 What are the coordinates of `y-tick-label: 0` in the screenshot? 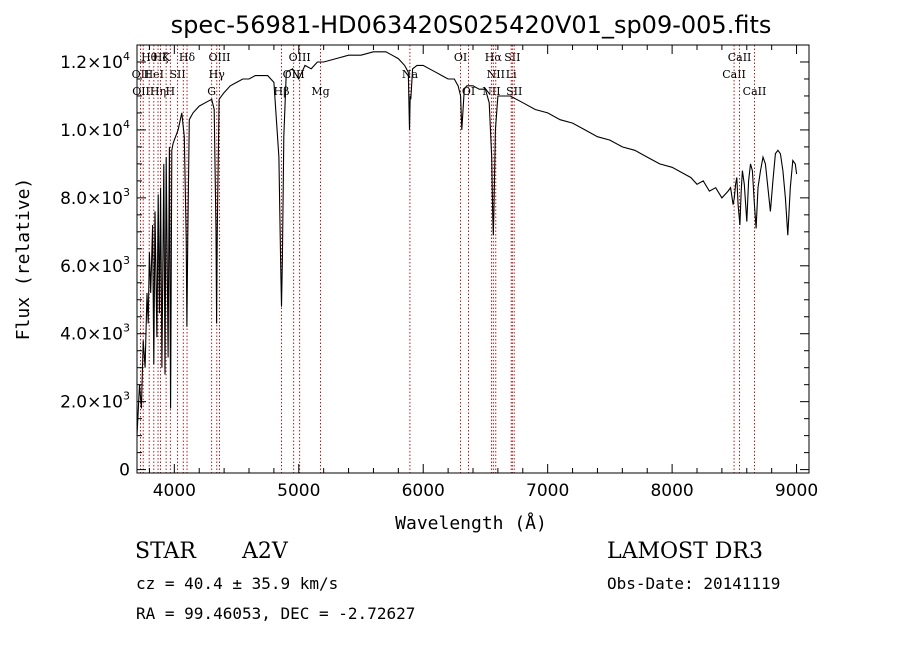 It's located at (124, 471).